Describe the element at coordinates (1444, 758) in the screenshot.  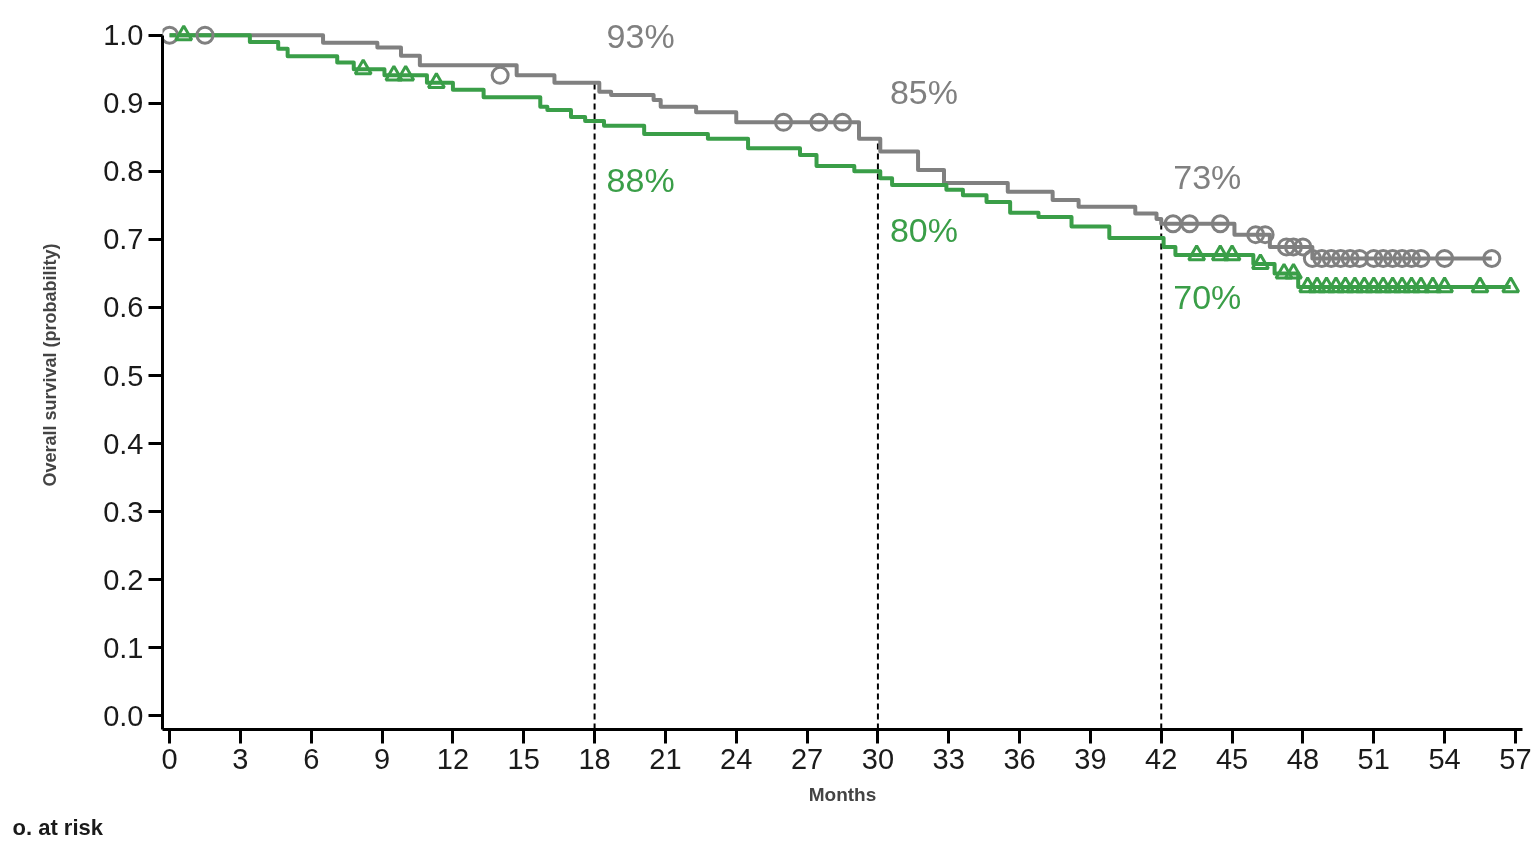
I see `x-tick-label: 54` at that location.